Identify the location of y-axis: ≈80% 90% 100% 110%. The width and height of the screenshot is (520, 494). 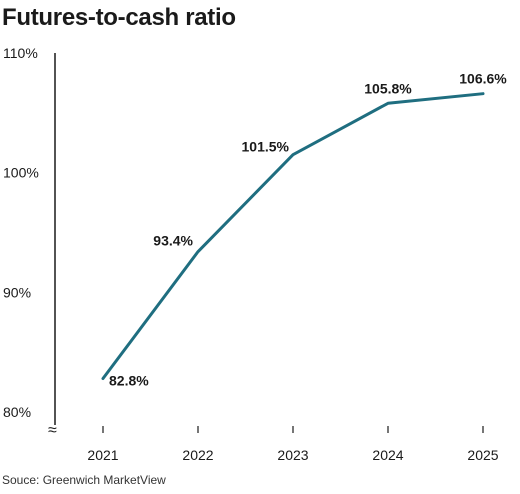
(30, 242).